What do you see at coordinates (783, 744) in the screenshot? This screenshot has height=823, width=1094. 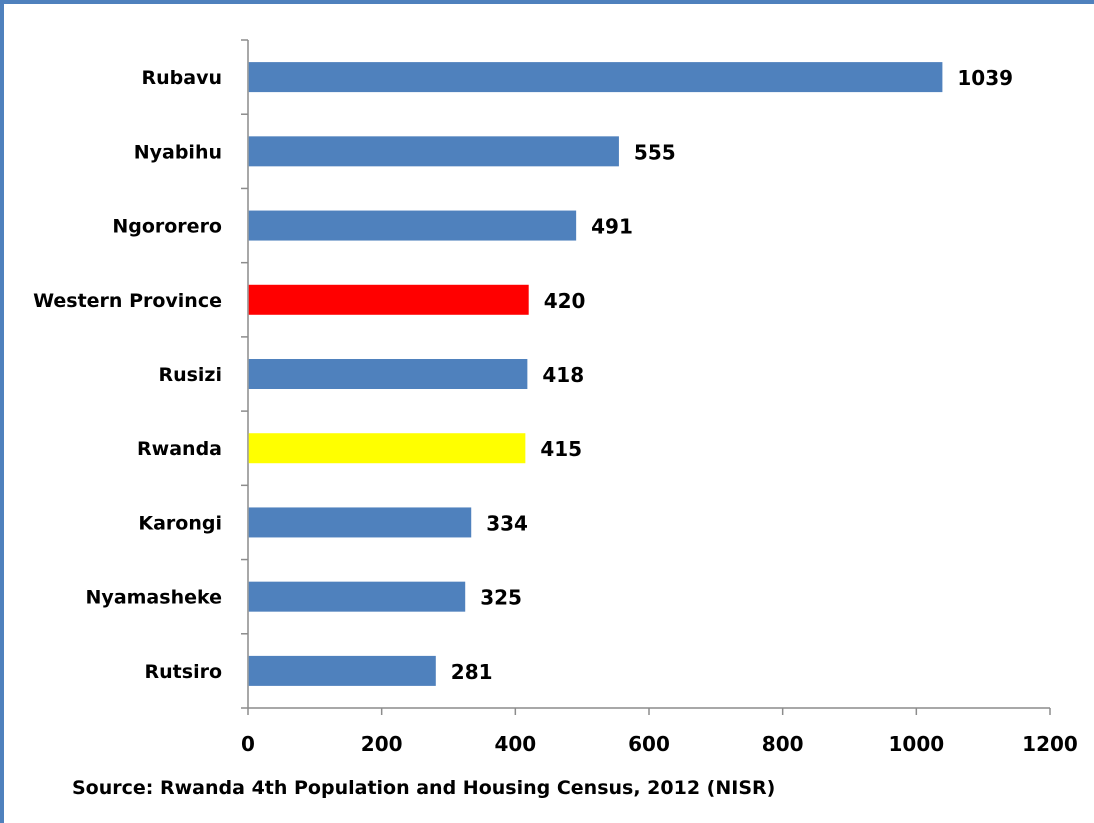 I see `x-tick-label: 800` at bounding box center [783, 744].